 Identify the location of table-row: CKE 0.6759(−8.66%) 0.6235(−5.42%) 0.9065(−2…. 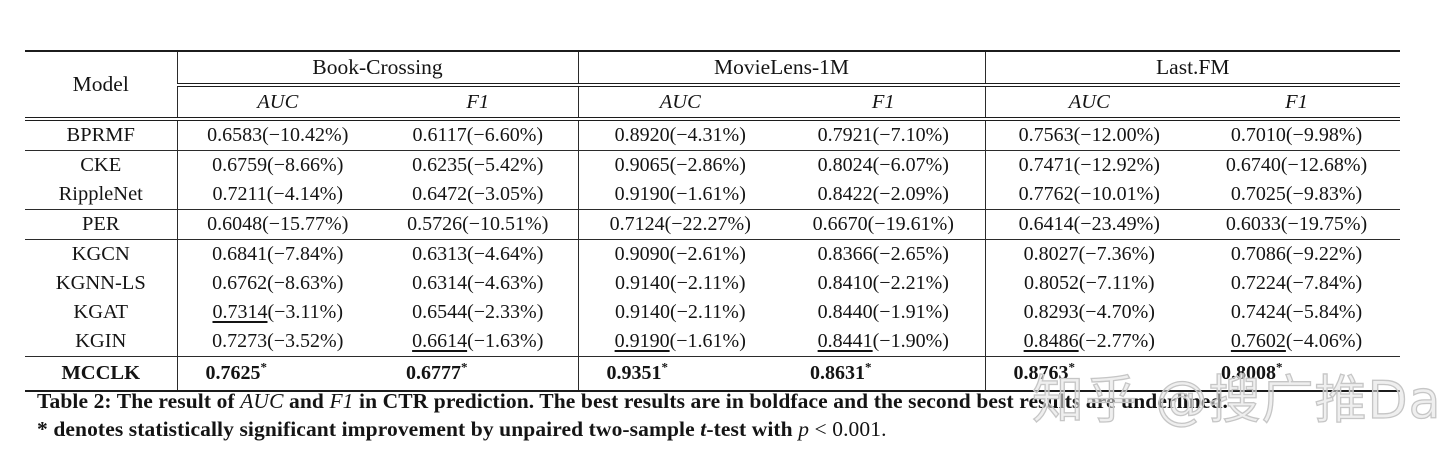
(712, 165).